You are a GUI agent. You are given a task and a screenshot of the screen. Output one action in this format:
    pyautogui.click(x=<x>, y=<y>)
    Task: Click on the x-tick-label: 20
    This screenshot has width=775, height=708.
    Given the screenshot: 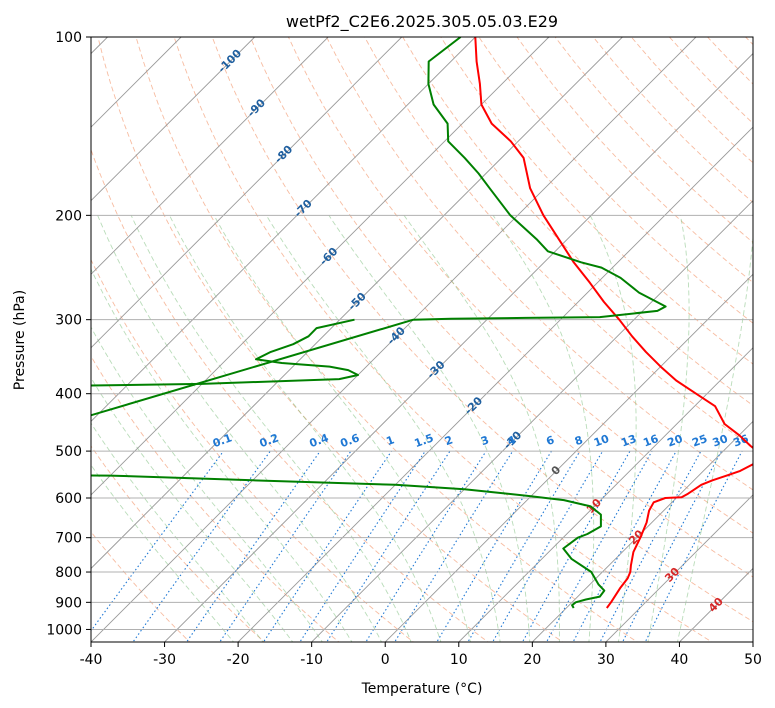 What is the action you would take?
    pyautogui.click(x=532, y=660)
    